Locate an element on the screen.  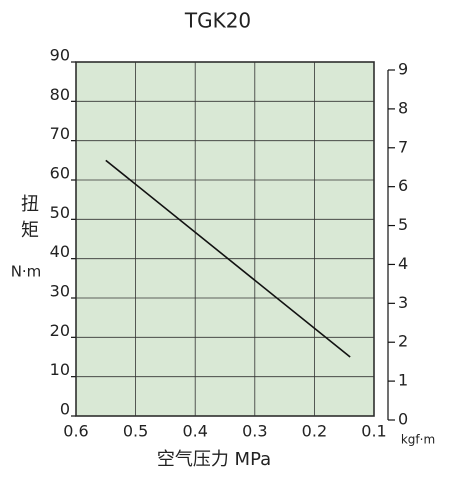
x-tick-label: 0.6 is located at coordinates (75, 431).